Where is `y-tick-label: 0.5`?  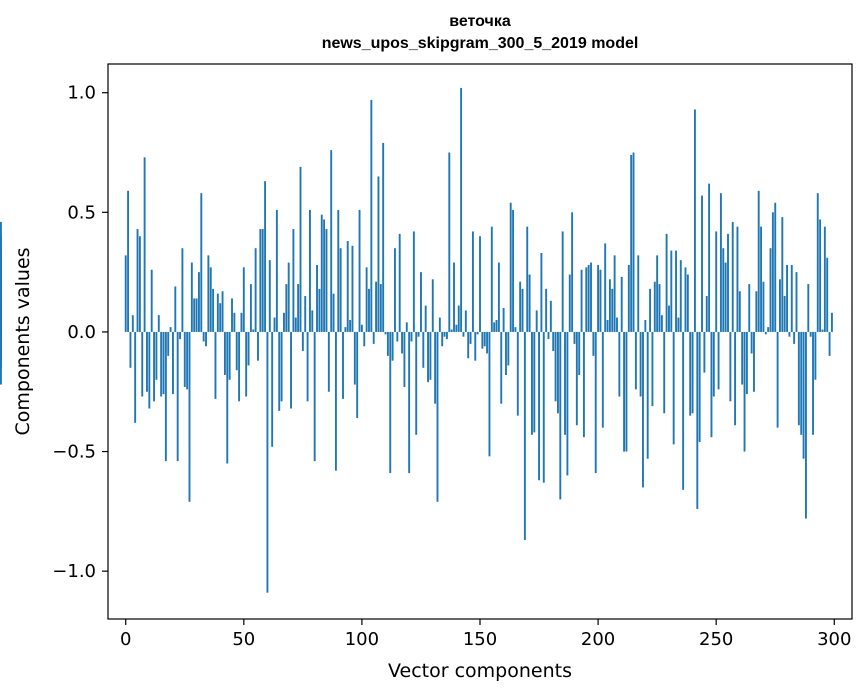
y-tick-label: 0.5 is located at coordinates (81, 212).